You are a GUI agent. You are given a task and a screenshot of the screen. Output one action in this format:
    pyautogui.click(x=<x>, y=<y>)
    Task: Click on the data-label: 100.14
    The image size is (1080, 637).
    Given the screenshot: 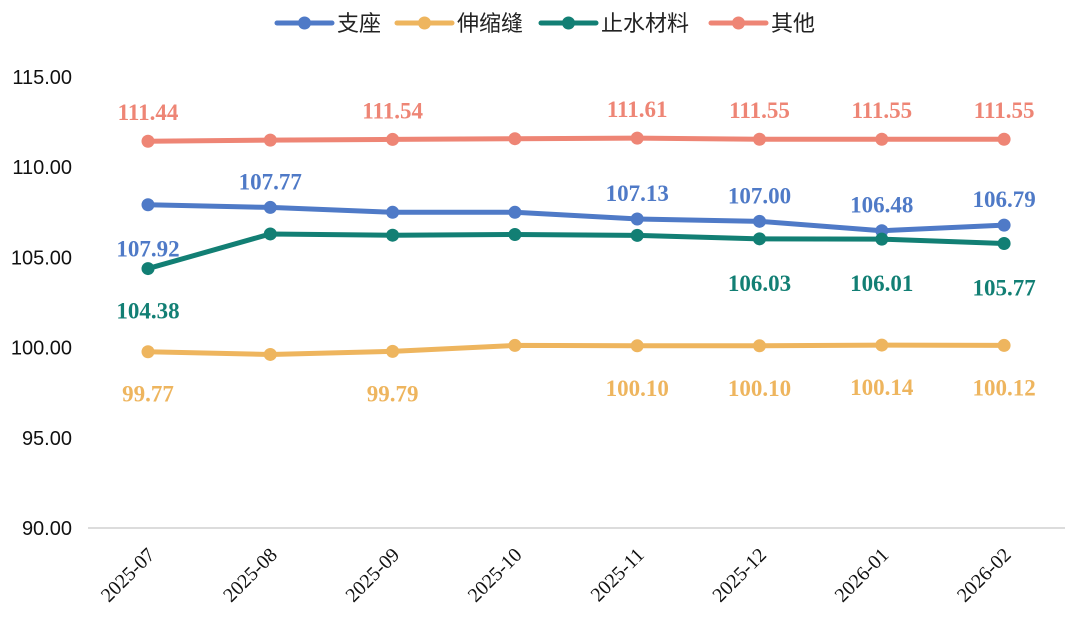 What is the action you would take?
    pyautogui.click(x=882, y=387)
    